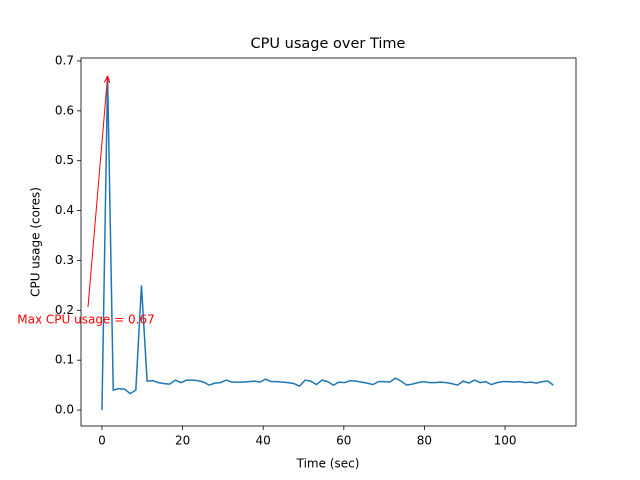  I want to click on x-tick-label: 0, so click(102, 441).